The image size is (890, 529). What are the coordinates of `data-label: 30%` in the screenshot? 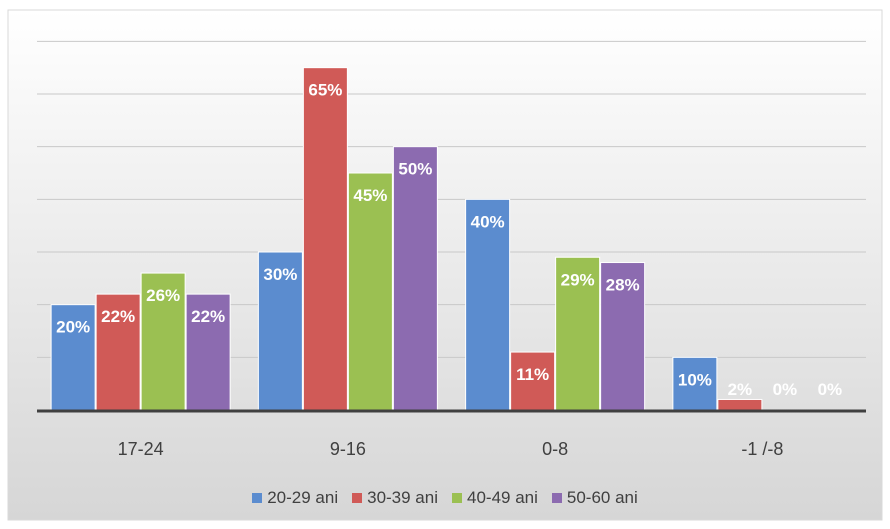 It's located at (280, 274).